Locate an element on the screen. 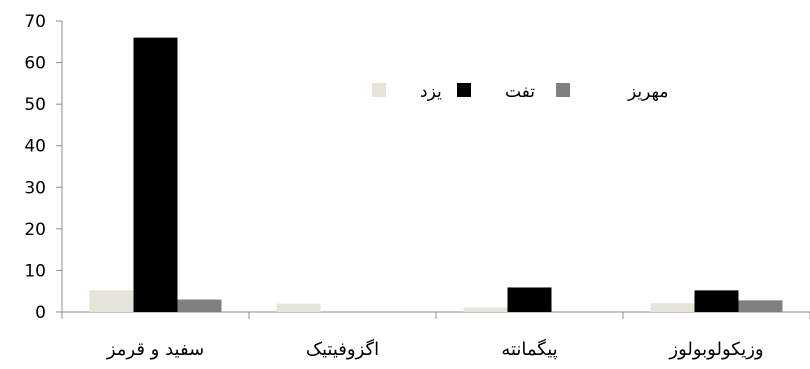  x-axis-ticks: سفید و قرمز اگزوفیتیک پیگمانته وزیکولوبولوز is located at coordinates (435, 336).